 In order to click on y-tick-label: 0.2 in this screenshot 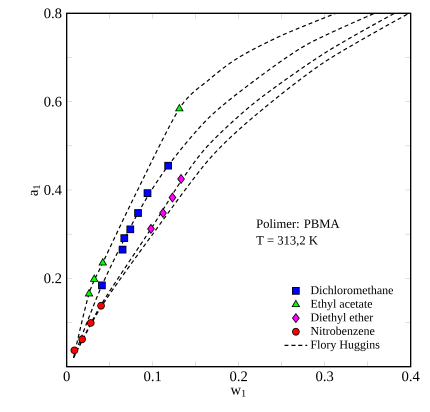, I will do `click(53, 278)`.